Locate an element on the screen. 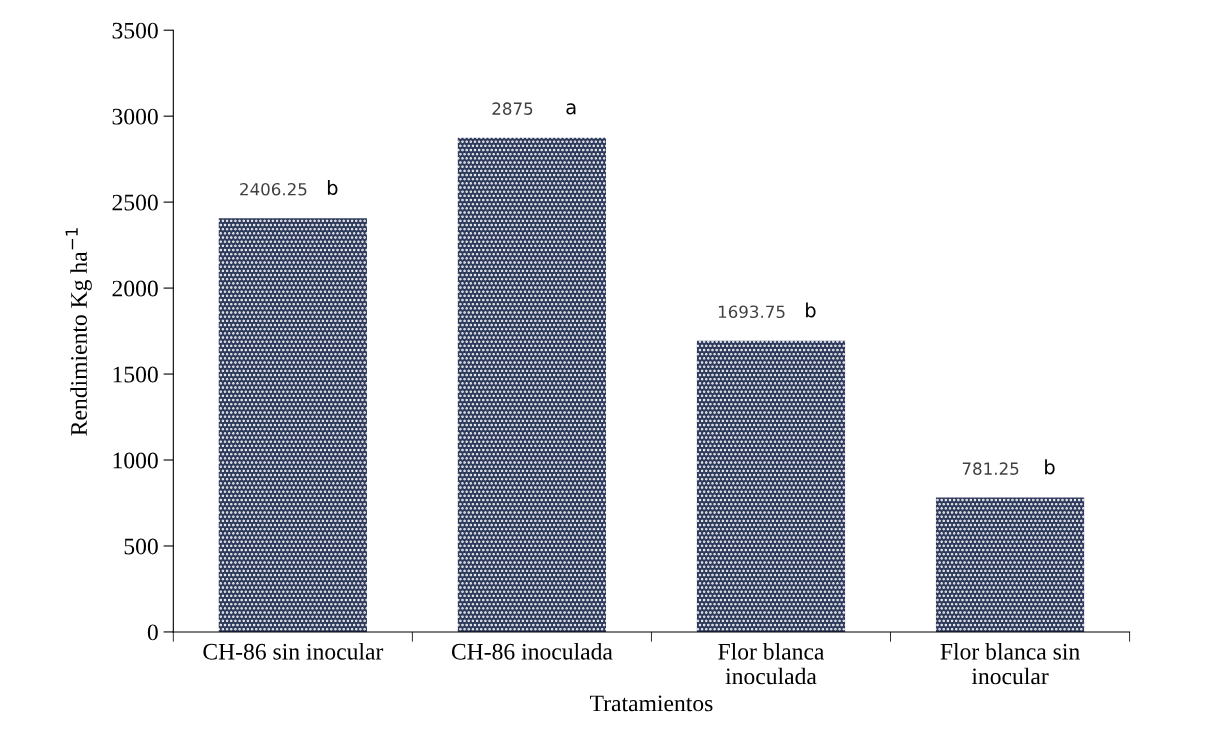 Image resolution: width=1212 pixels, height=755 pixels. data-label: 1693.75 is located at coordinates (751, 312).